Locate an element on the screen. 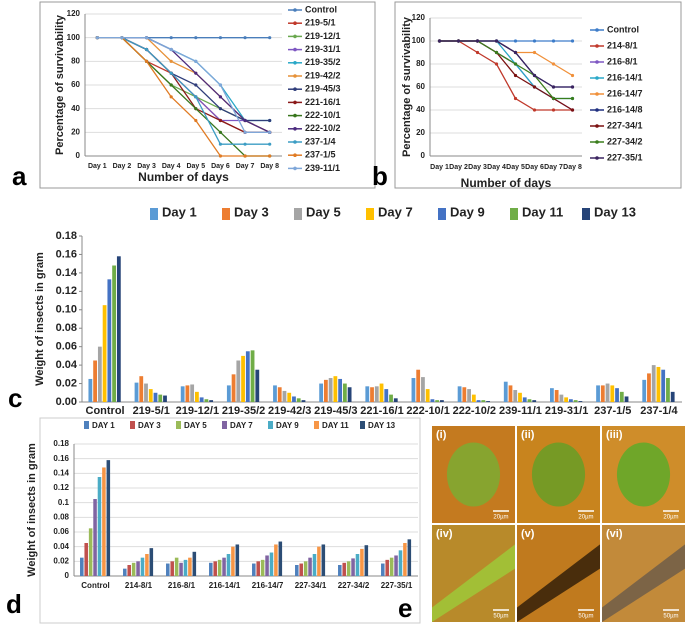  y-tick-label: 100 is located at coordinates (419, 40).